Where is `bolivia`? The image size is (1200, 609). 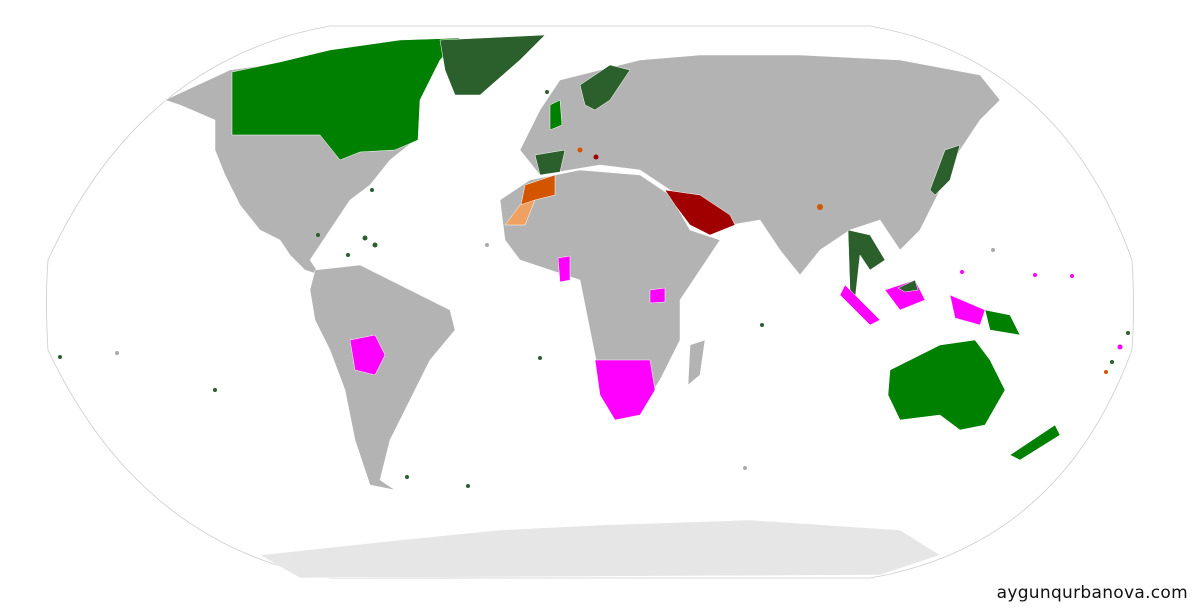 bolivia is located at coordinates (367, 355).